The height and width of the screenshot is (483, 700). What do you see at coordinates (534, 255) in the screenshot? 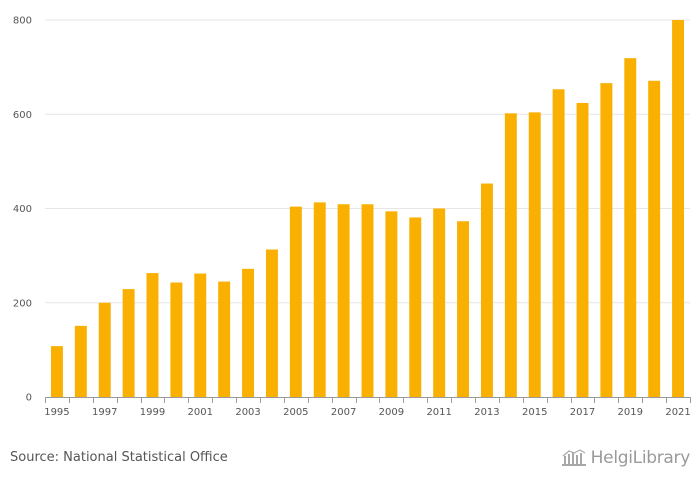
I see `bar-2015` at bounding box center [534, 255].